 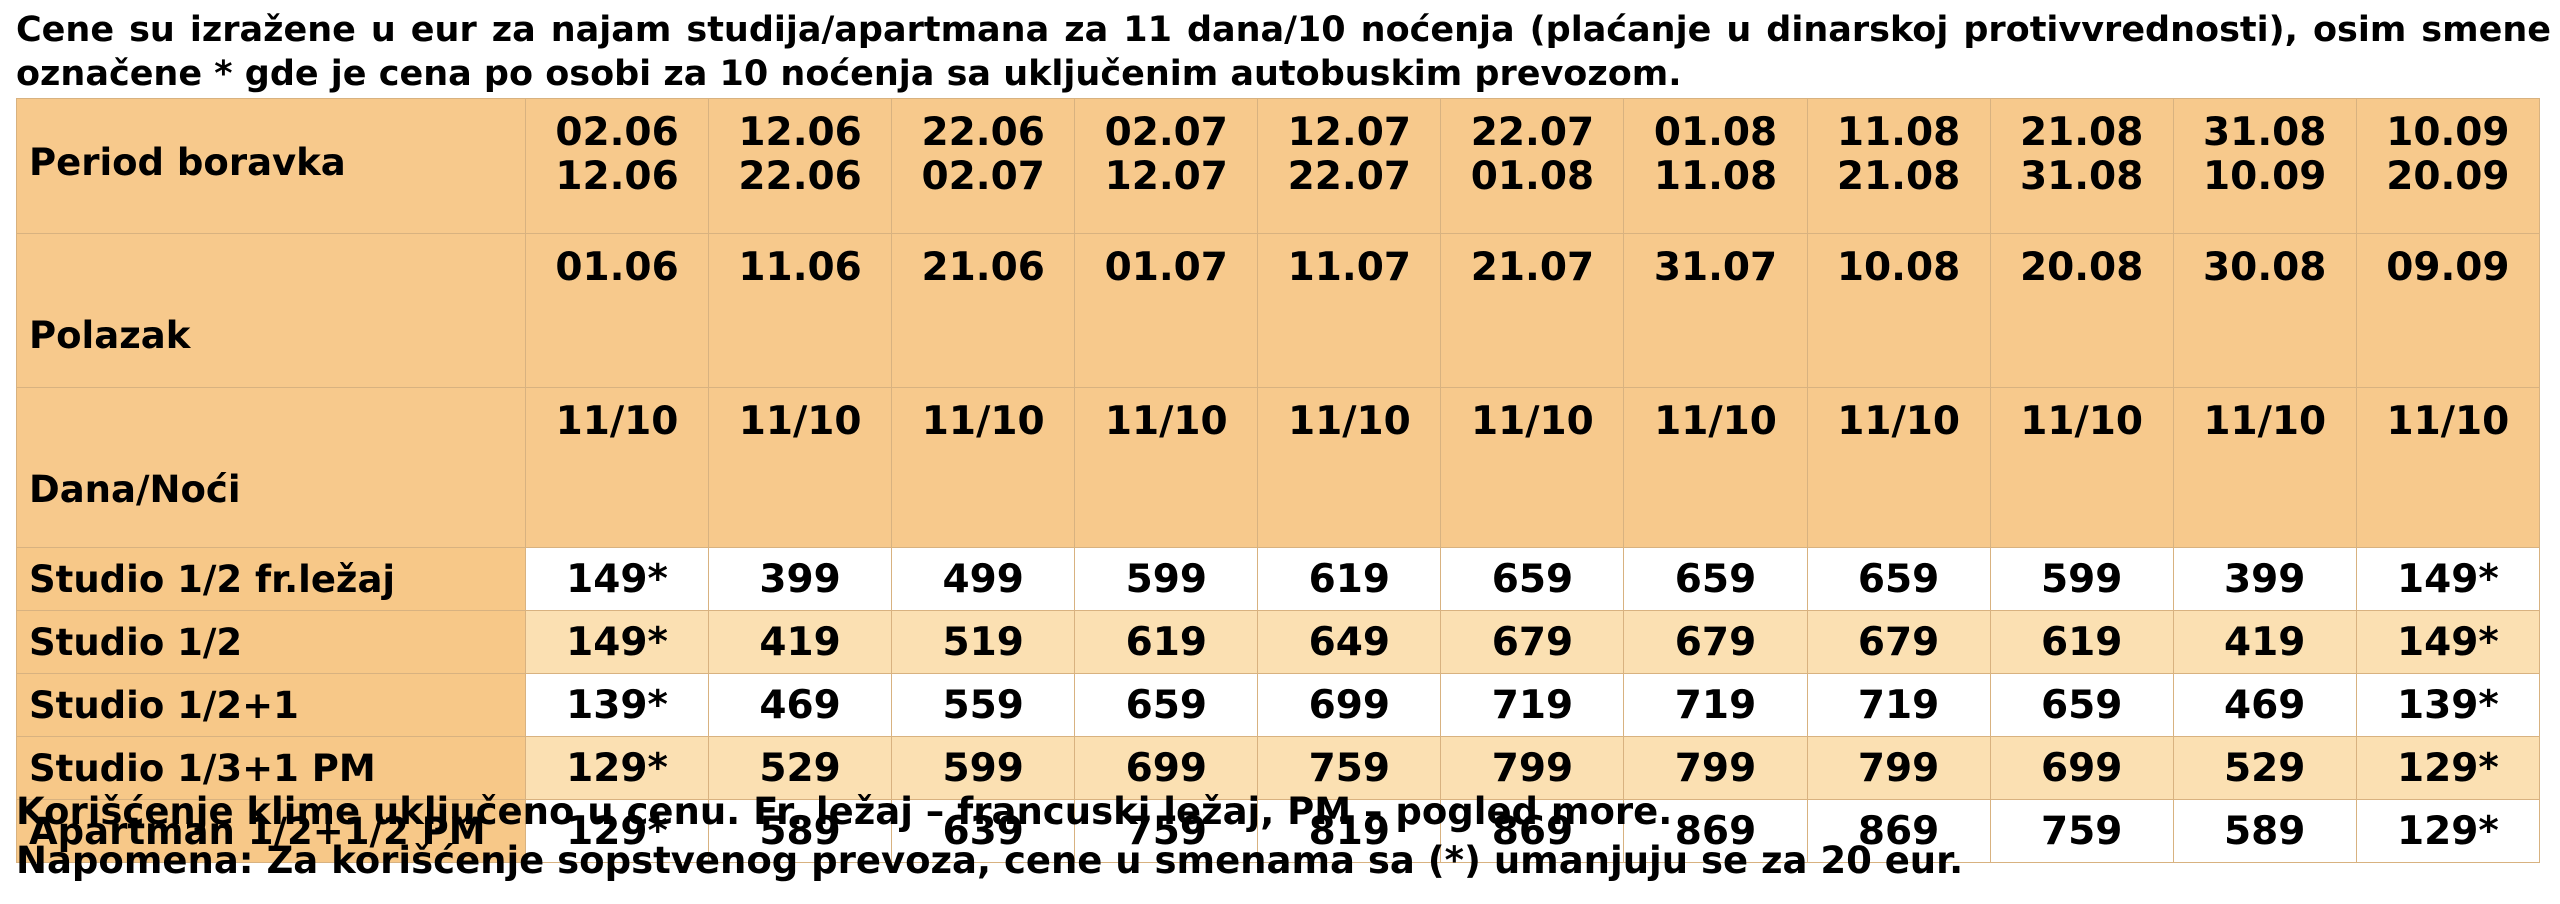 I want to click on header-cell-departure: 20.08, so click(x=2081, y=310).